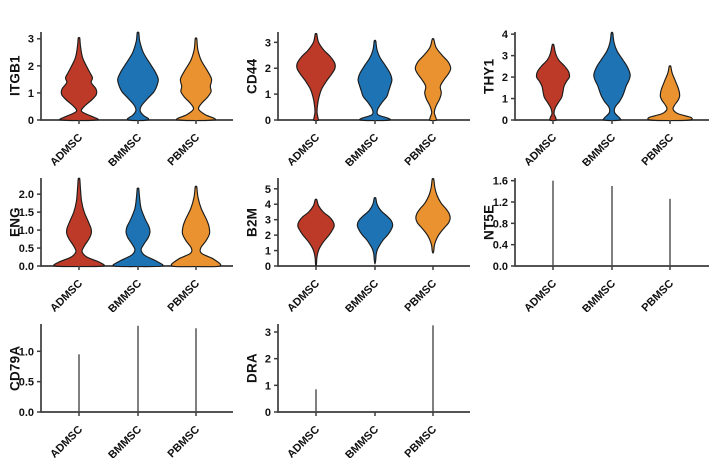 The width and height of the screenshot is (713, 459). I want to click on panel-nt5e: NT5E 1.6 1.2 0.8 0.4 0.0 ADMSC BMMSC PBMSC, so click(593, 239).